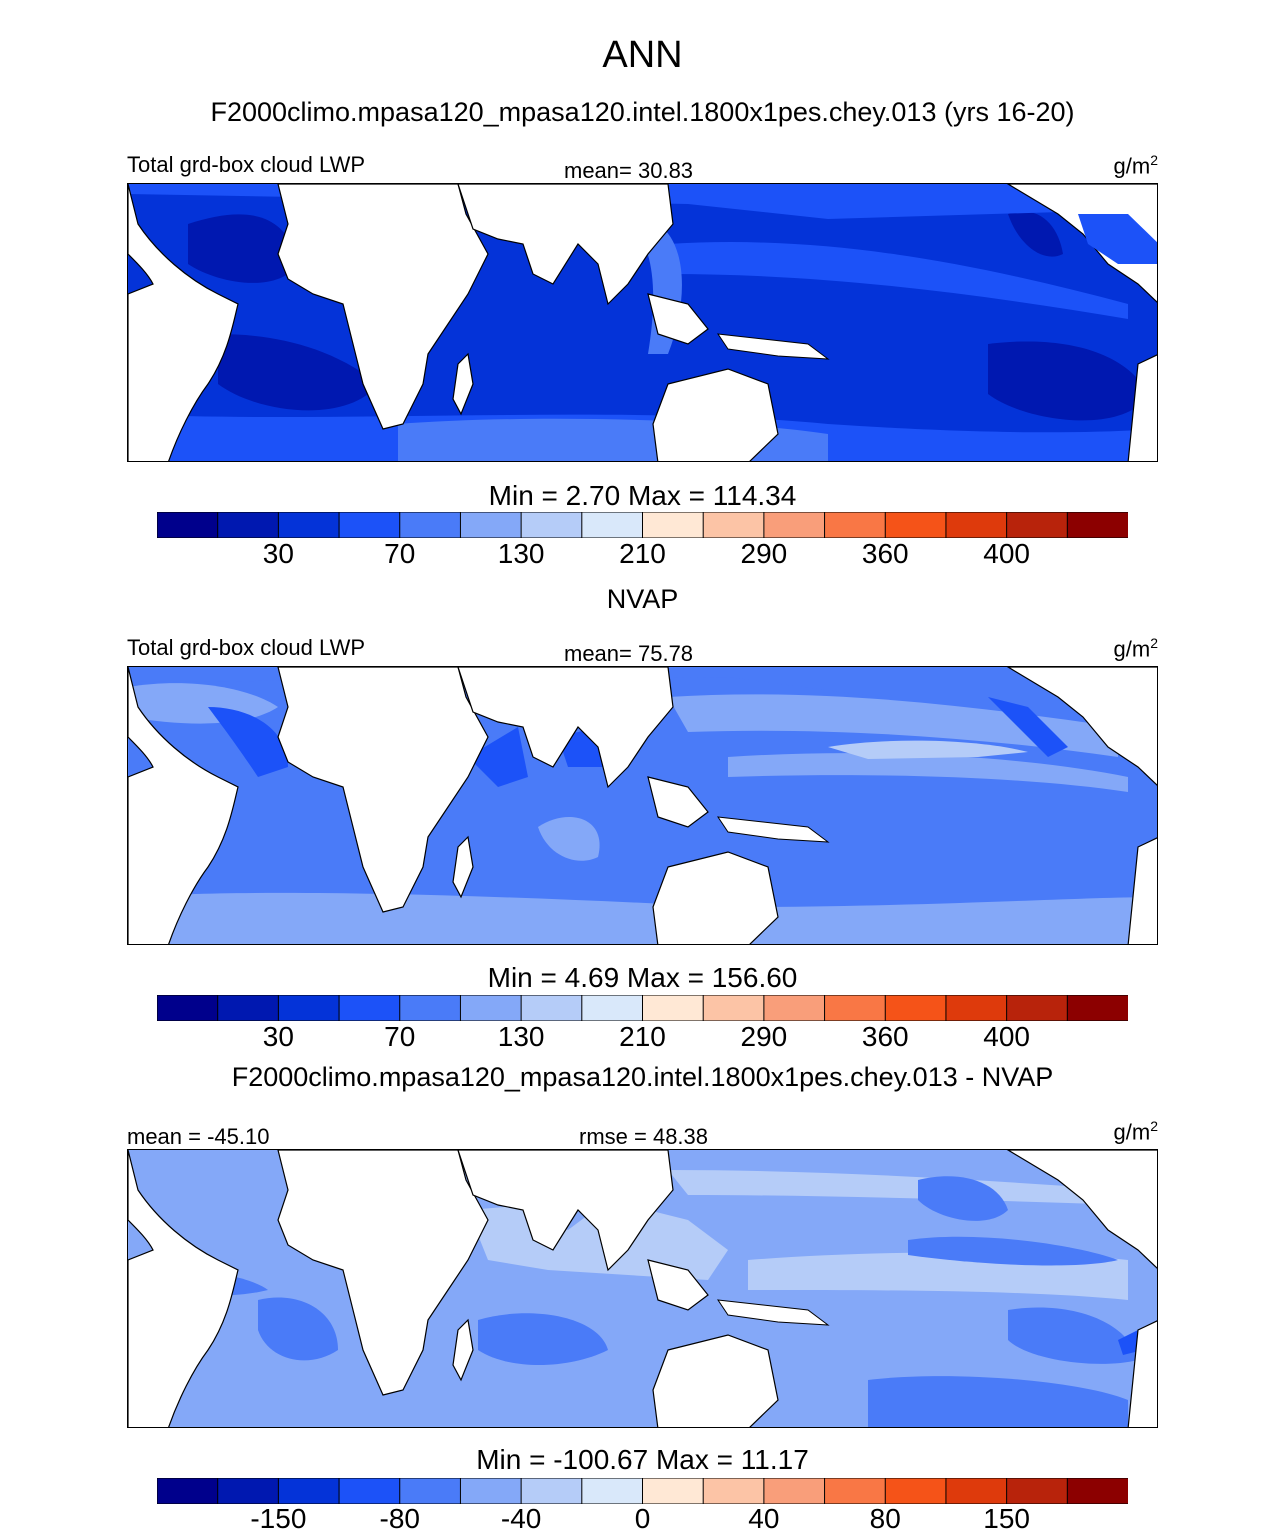 The width and height of the screenshot is (1285, 1539). I want to click on colorbar-tick-label: 150, so click(1006, 1518).